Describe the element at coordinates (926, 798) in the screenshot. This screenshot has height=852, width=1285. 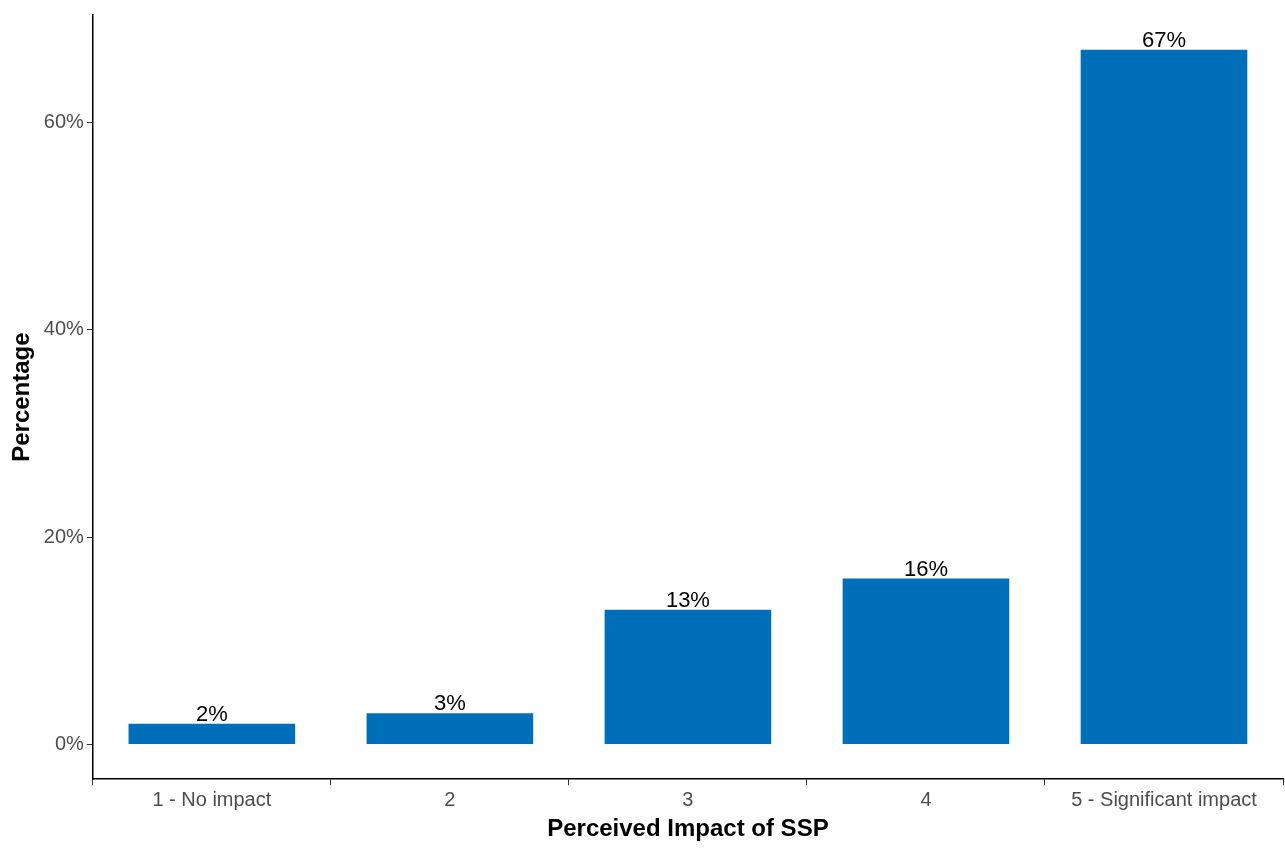
I see `x-tick-label: 4` at that location.